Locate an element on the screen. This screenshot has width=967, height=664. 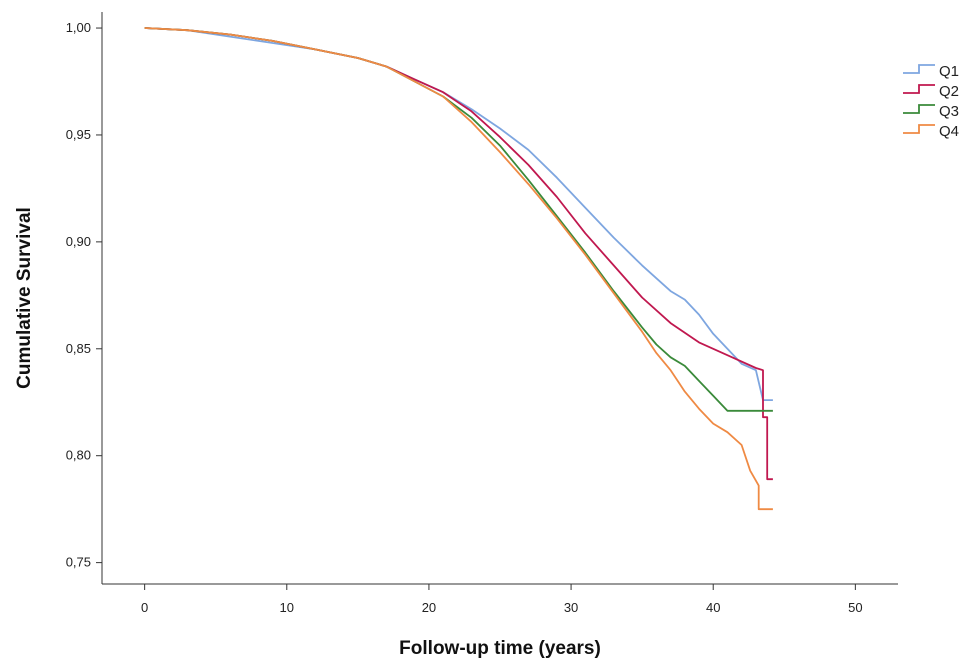
legend-swatch-q3 is located at coordinates (919, 109).